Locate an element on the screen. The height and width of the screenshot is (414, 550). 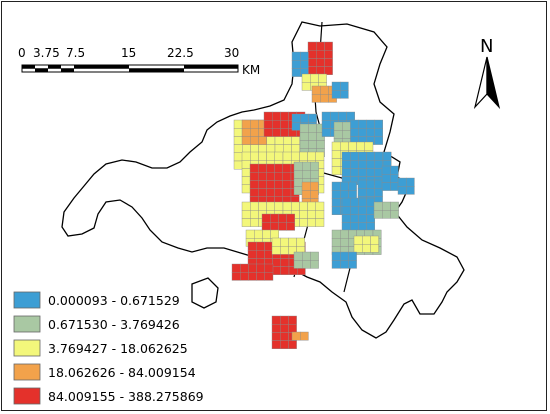
scale-bar: 0 3.75 7.5 15 22.5 30 KM is located at coordinates (139, 61).